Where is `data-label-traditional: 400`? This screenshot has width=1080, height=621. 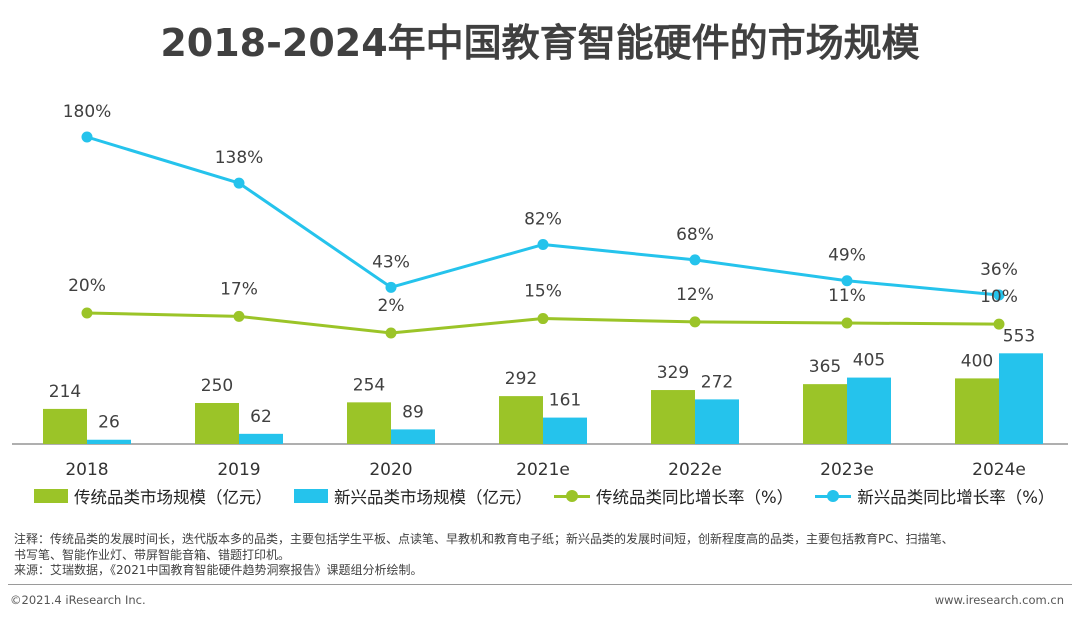 data-label-traditional: 400 is located at coordinates (977, 361).